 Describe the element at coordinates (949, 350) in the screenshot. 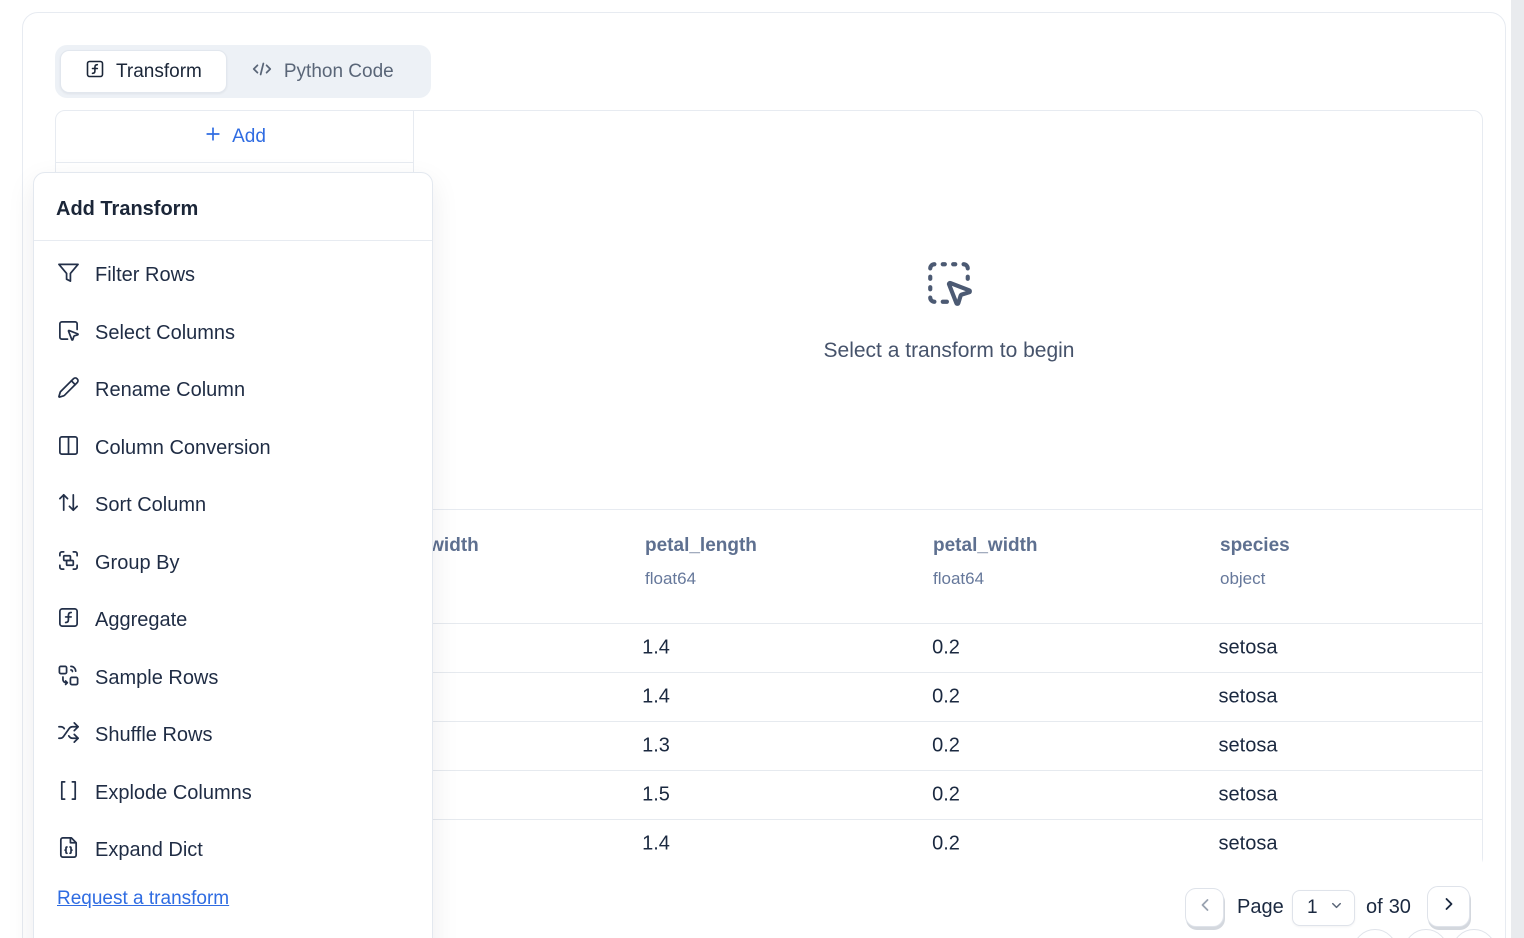

I see `empty-state-text: Select a transform to begin` at that location.